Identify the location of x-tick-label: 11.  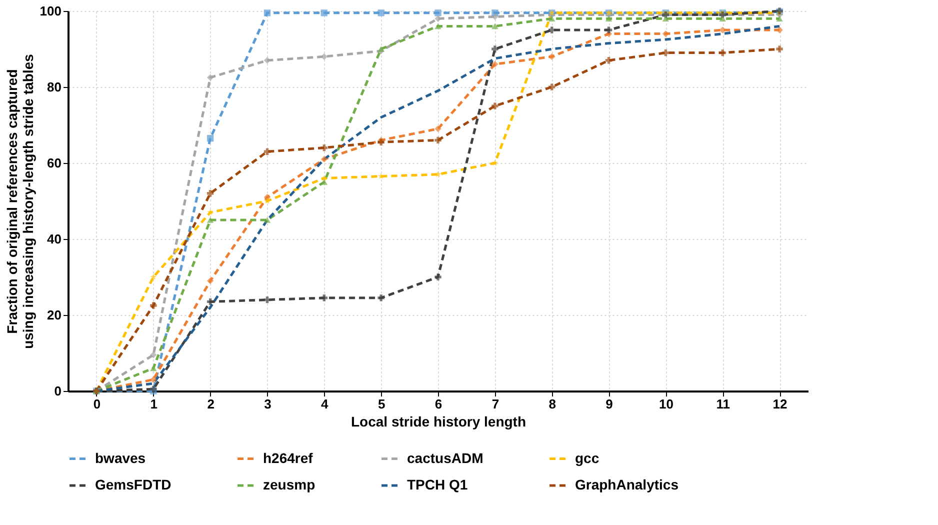
(723, 404).